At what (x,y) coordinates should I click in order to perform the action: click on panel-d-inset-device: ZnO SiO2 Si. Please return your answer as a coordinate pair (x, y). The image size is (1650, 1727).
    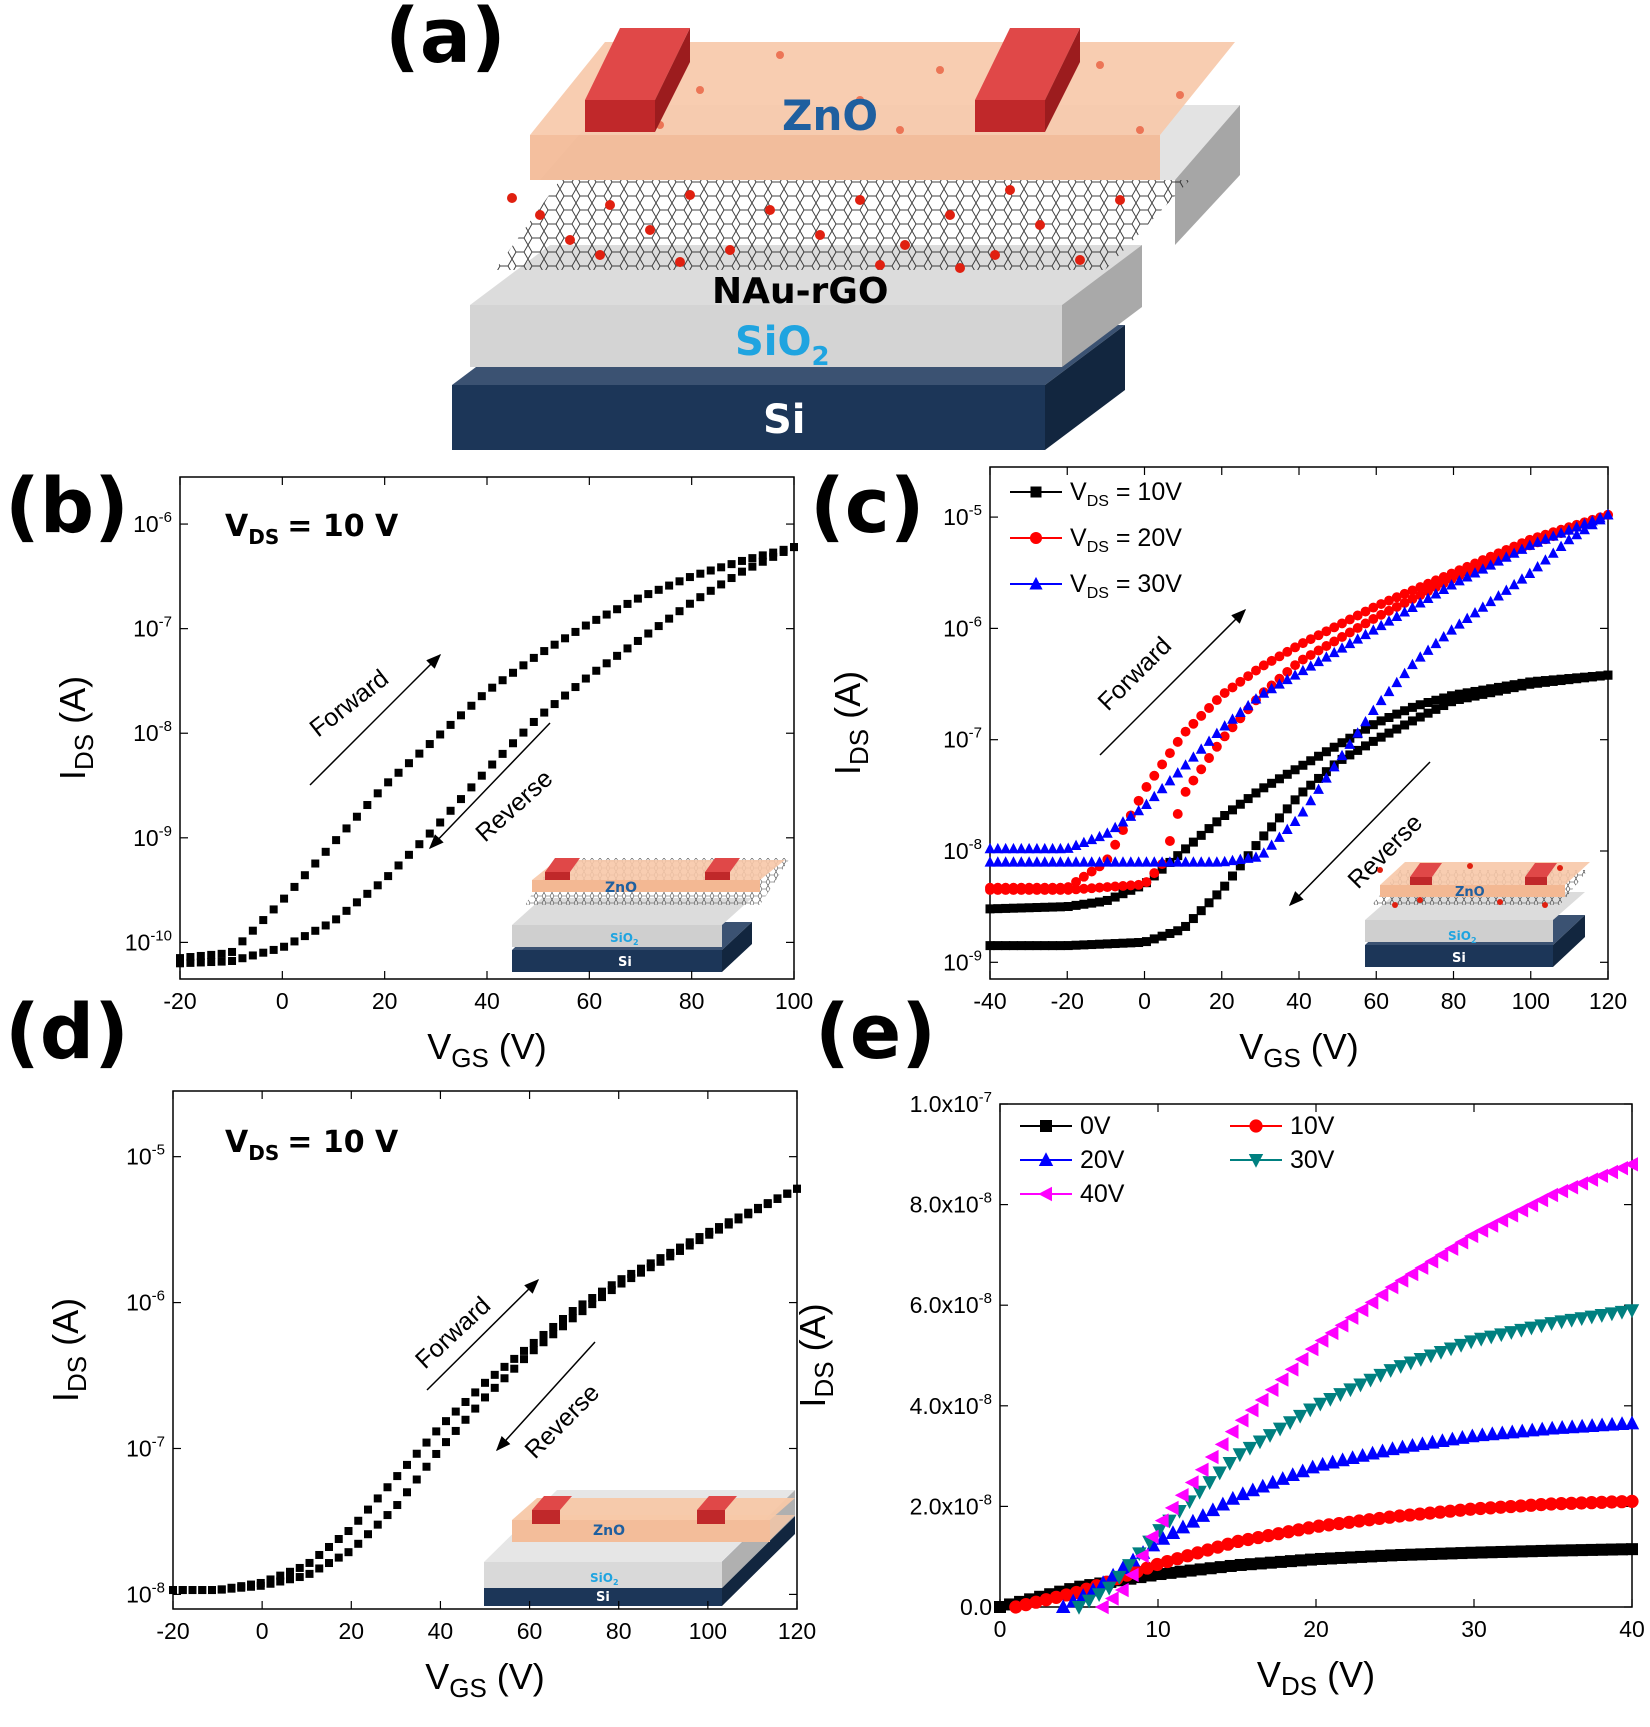
    Looking at the image, I should click on (639, 1548).